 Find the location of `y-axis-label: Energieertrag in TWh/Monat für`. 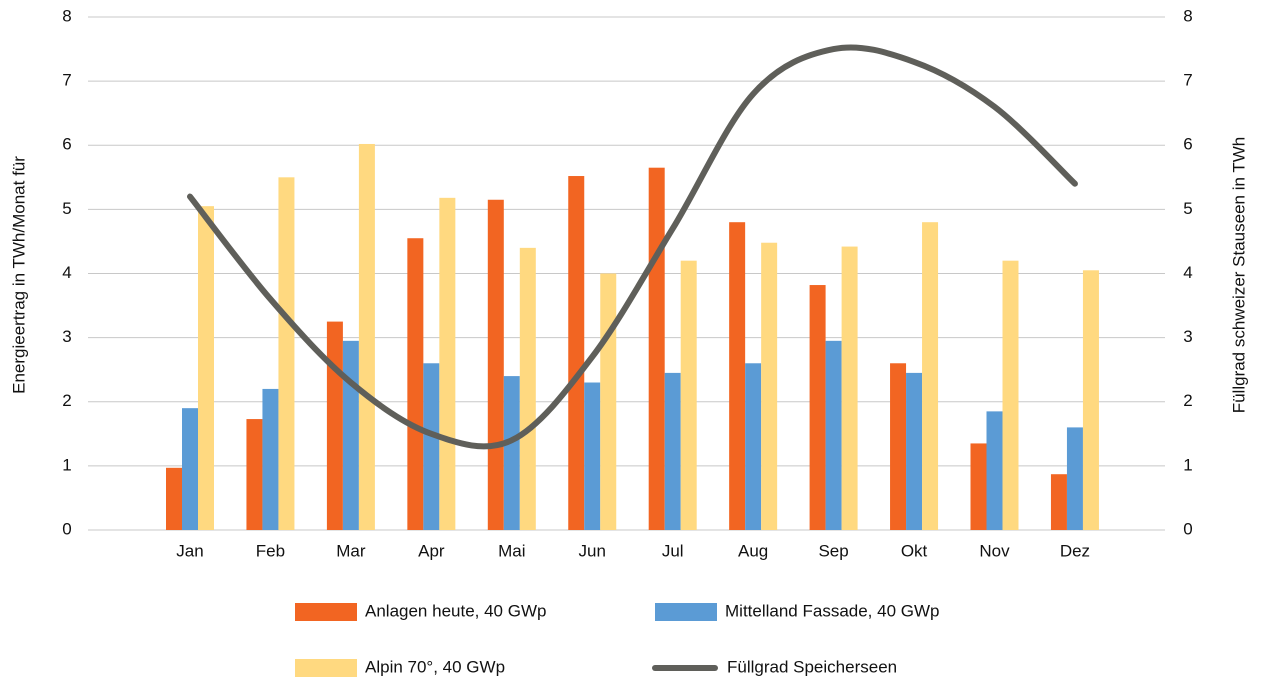

y-axis-label: Energieertrag in TWh/Monat für is located at coordinates (18, 275).